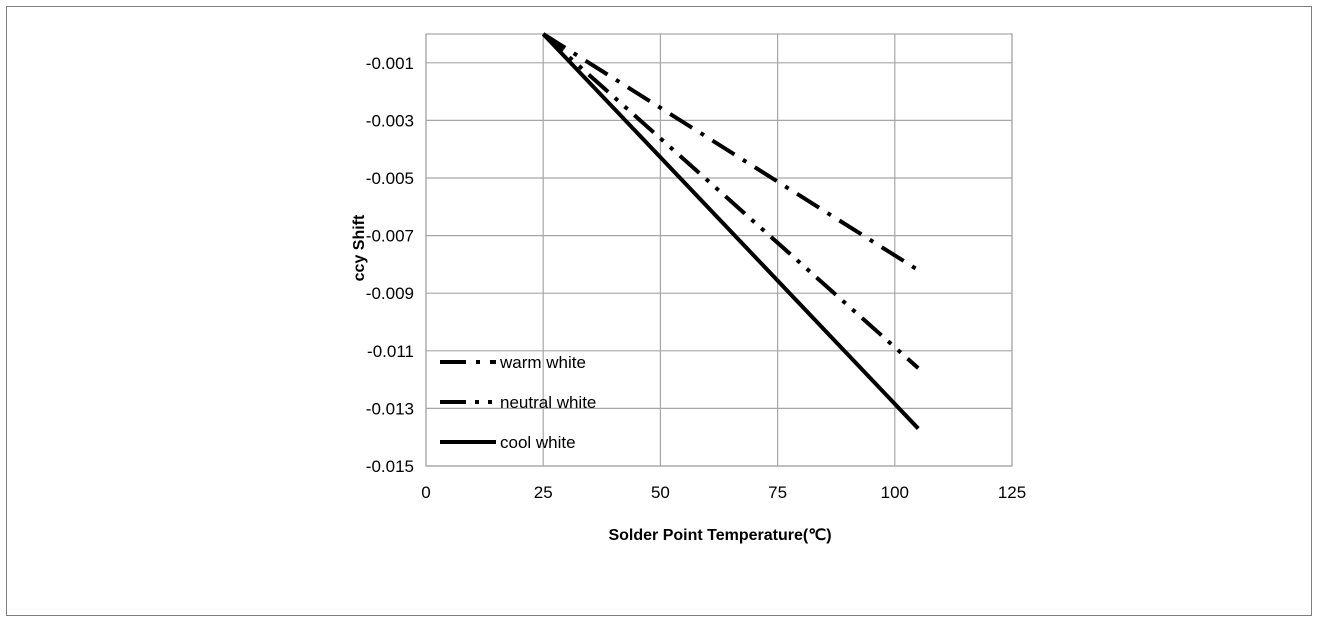  Describe the element at coordinates (390, 120) in the screenshot. I see `y-tick-label: -0.003` at that location.